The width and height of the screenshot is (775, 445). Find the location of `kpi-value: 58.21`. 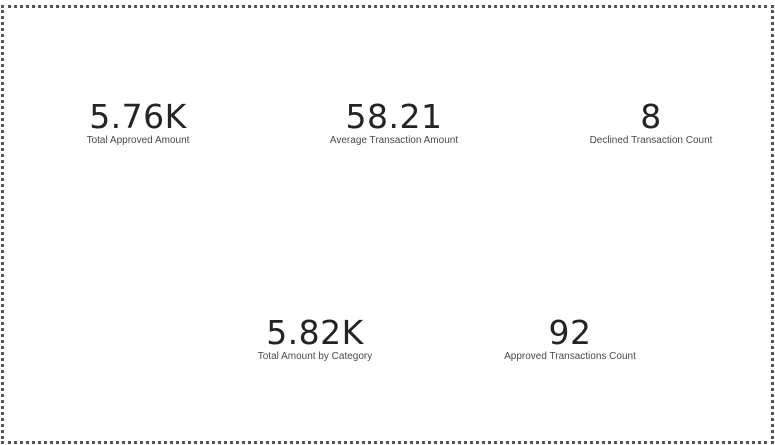

kpi-value: 58.21 is located at coordinates (394, 116).